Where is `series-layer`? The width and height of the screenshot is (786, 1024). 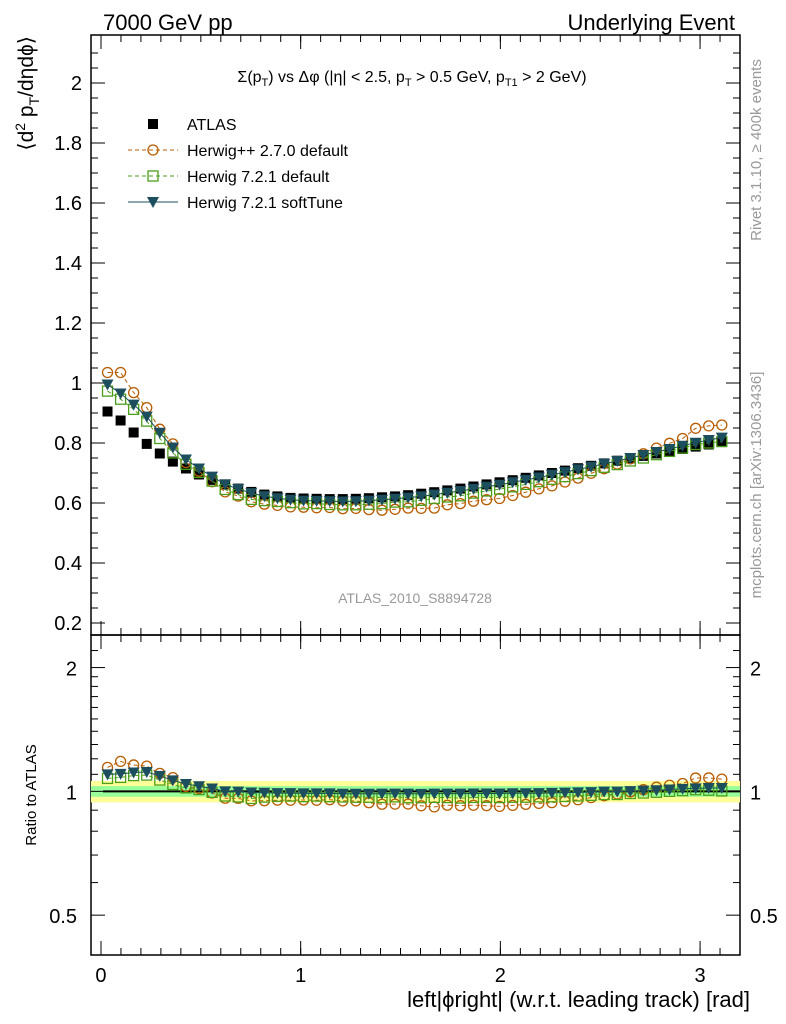
series-layer is located at coordinates (414, 441).